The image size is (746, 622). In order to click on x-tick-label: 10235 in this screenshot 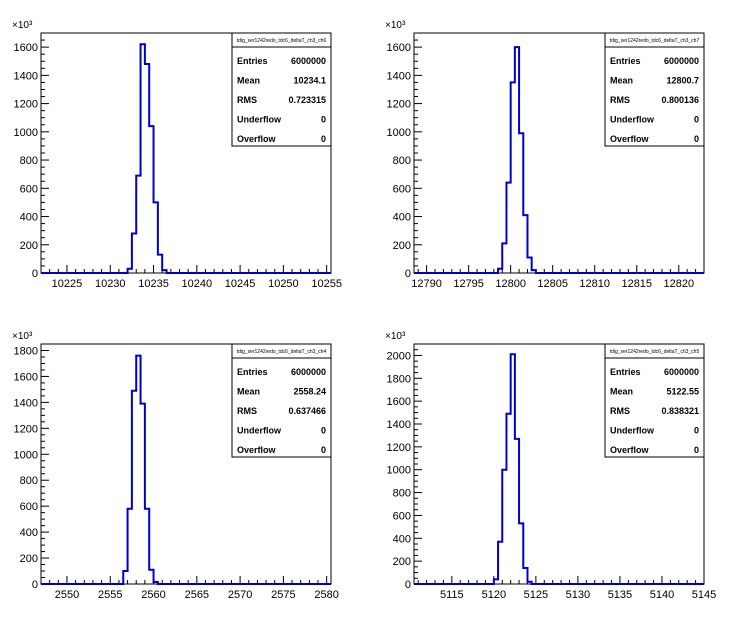, I will do `click(153, 284)`.